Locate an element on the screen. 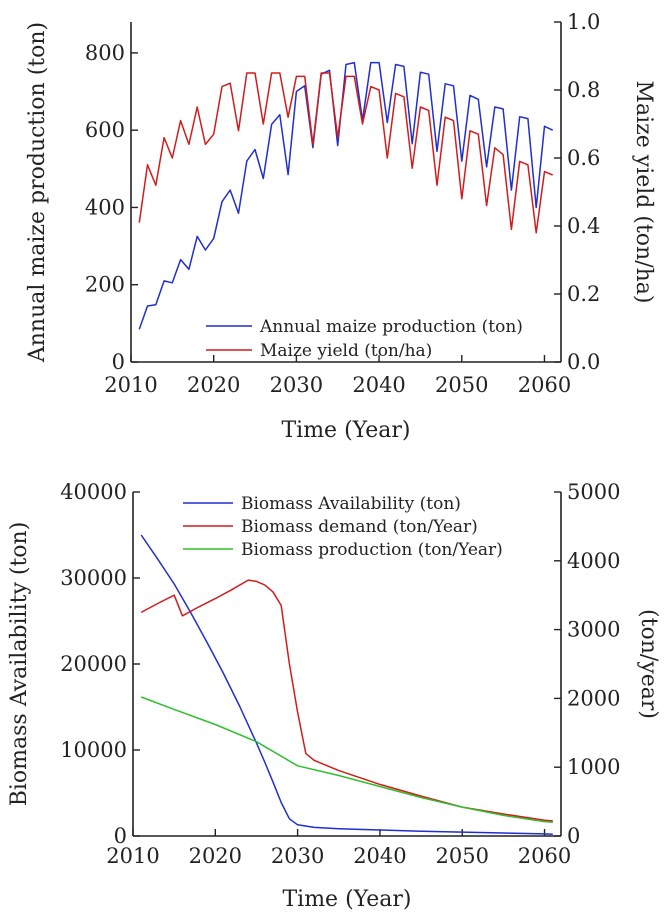 This screenshot has width=666, height=916. legend-label-2: Biomass production (ton/Year) is located at coordinates (372, 550).